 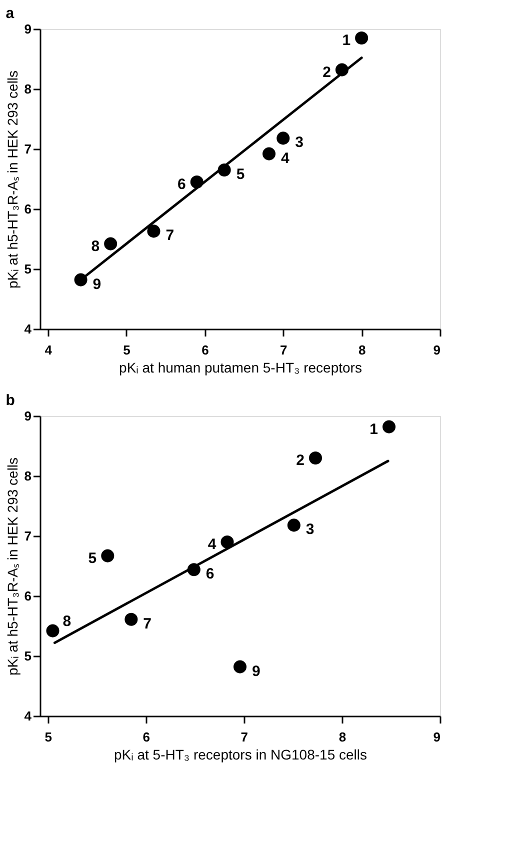 What do you see at coordinates (10, 400) in the screenshot?
I see `chart-title: b` at bounding box center [10, 400].